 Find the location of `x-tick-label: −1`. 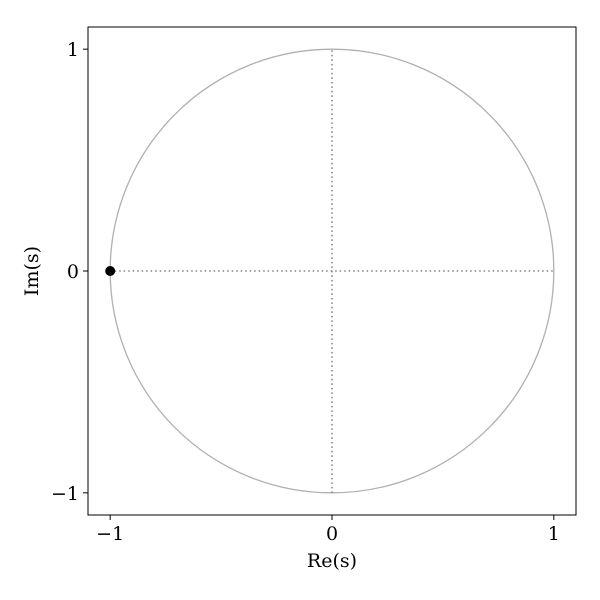

x-tick-label: −1 is located at coordinates (110, 534).